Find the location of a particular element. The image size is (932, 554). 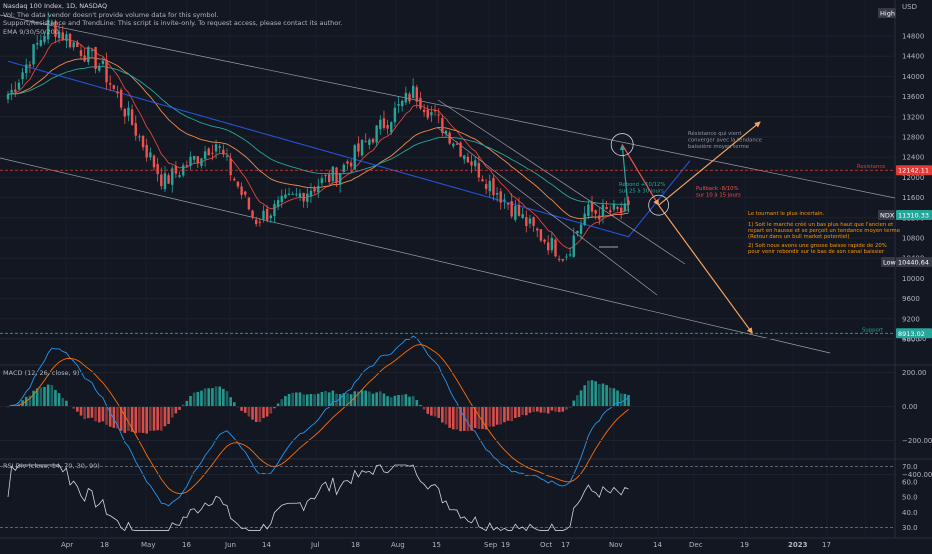

low-badge: Low is located at coordinates (889, 263).